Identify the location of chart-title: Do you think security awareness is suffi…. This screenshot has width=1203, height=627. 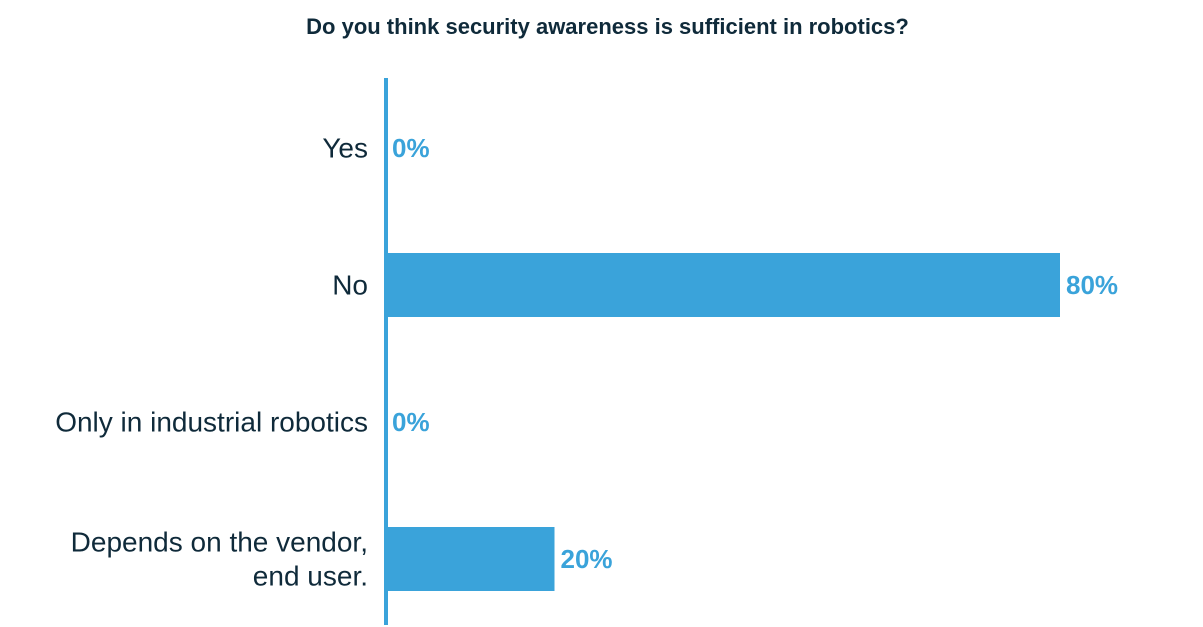
(607, 26).